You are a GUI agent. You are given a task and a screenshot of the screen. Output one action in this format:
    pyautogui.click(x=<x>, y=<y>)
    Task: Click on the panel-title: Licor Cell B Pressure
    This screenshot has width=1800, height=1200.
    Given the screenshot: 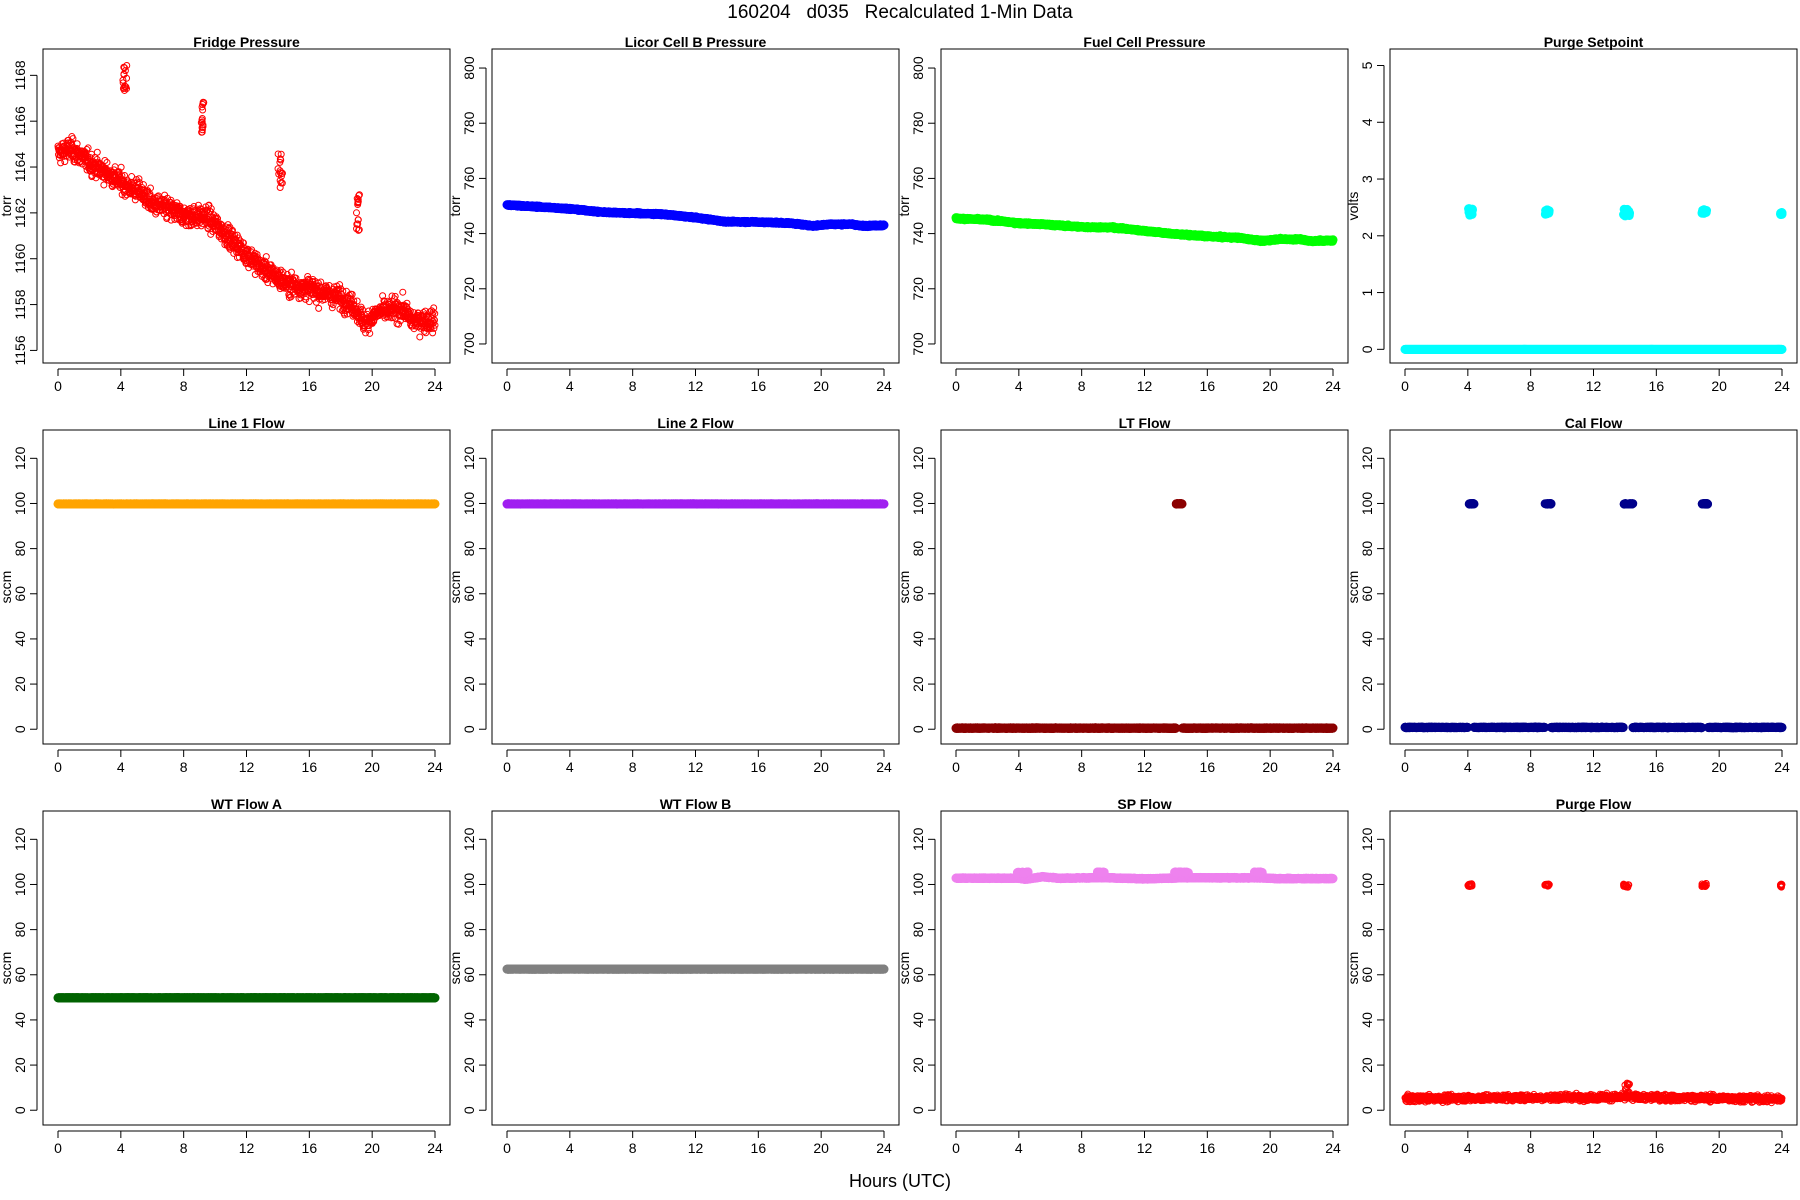 What is the action you would take?
    pyautogui.click(x=696, y=42)
    